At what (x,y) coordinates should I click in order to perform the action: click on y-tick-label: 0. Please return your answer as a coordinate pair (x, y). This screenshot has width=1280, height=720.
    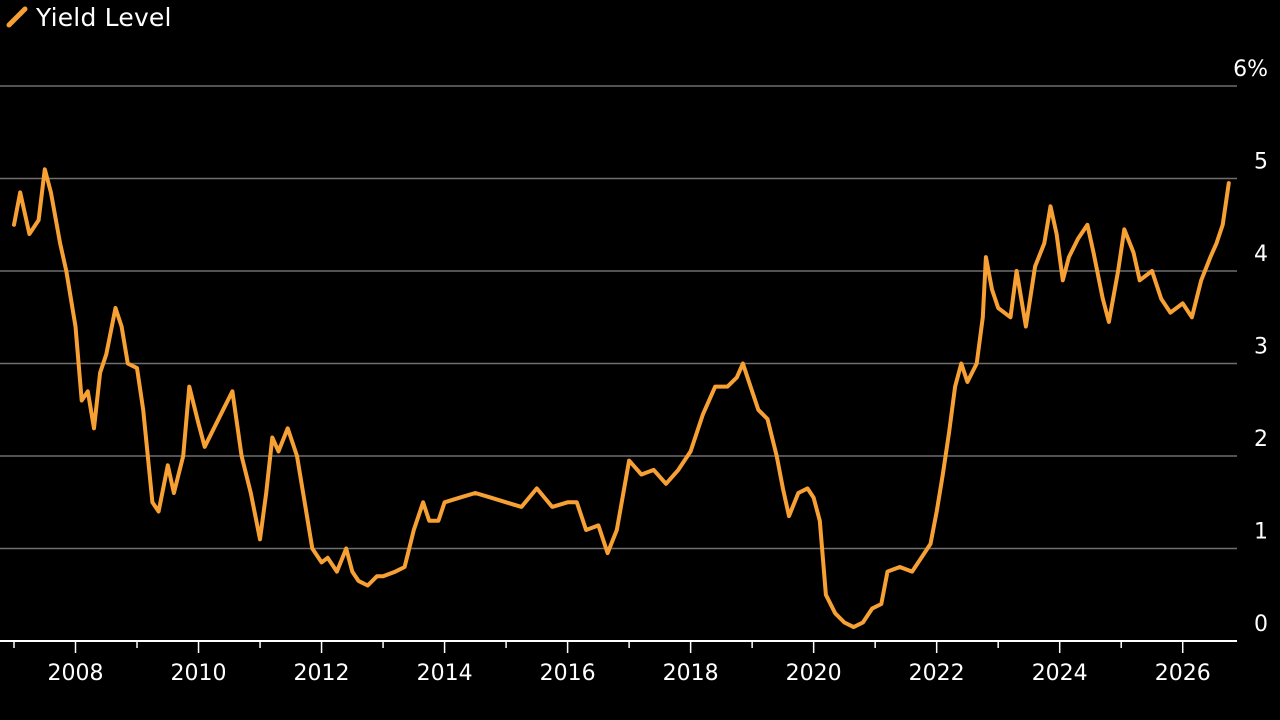
    Looking at the image, I should click on (1261, 624).